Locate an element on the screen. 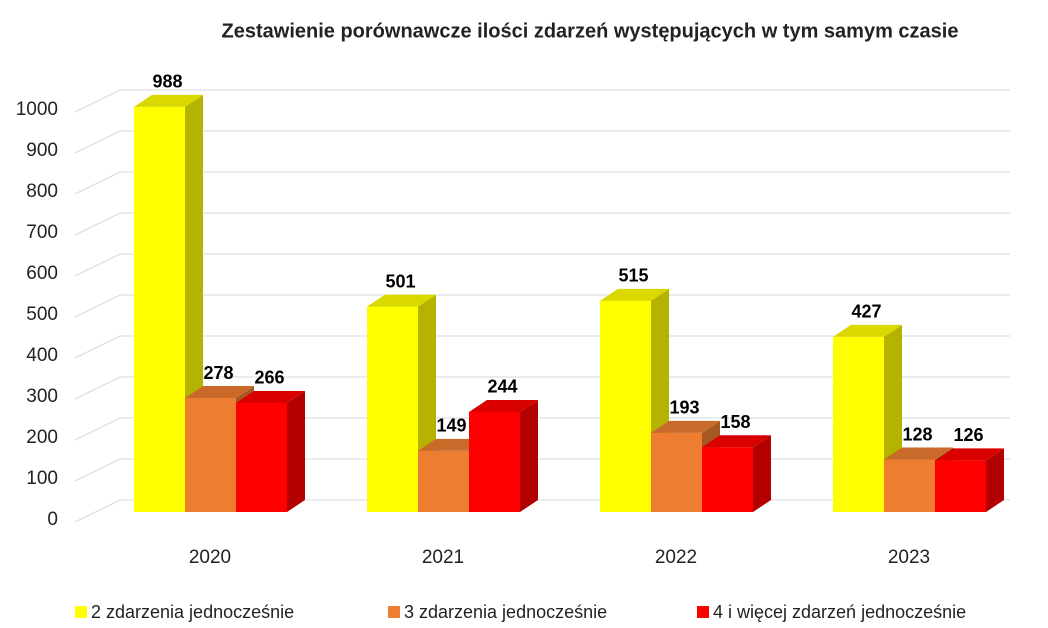 This screenshot has width=1048, height=628. x-tick-label: 2023 is located at coordinates (909, 557).